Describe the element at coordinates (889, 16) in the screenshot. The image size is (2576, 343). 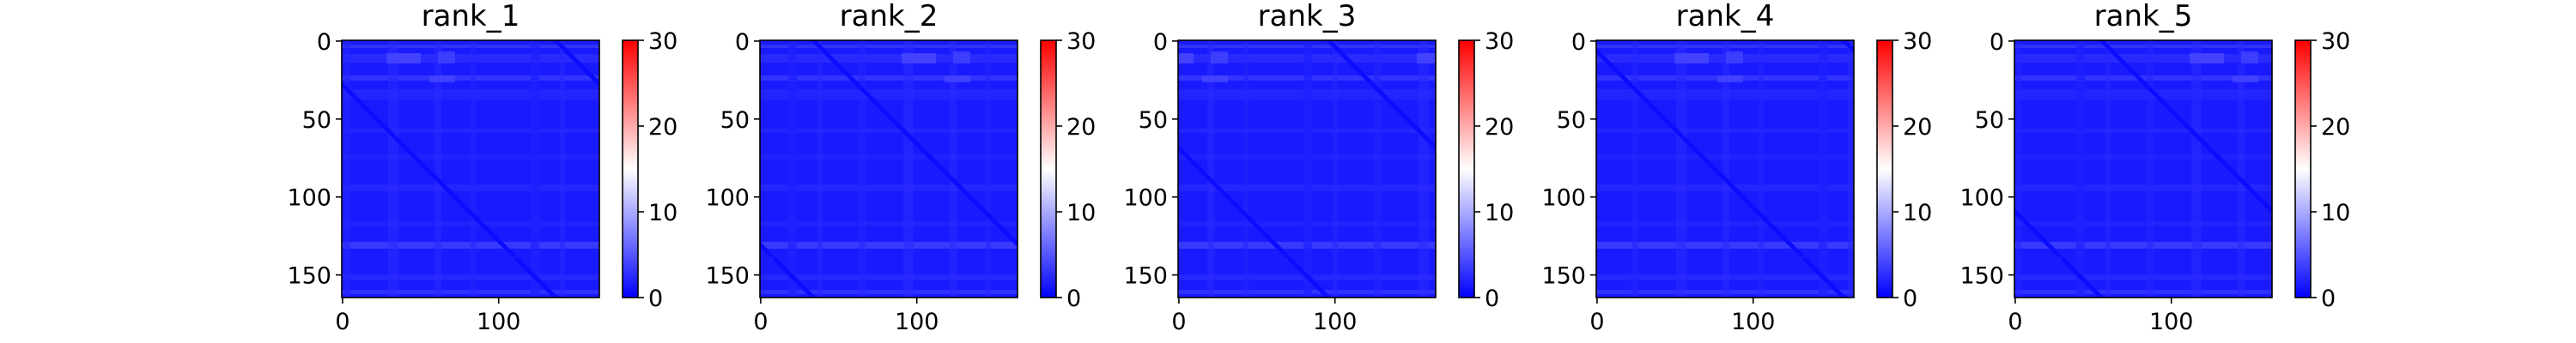
I see `panel-title: rank_2` at that location.